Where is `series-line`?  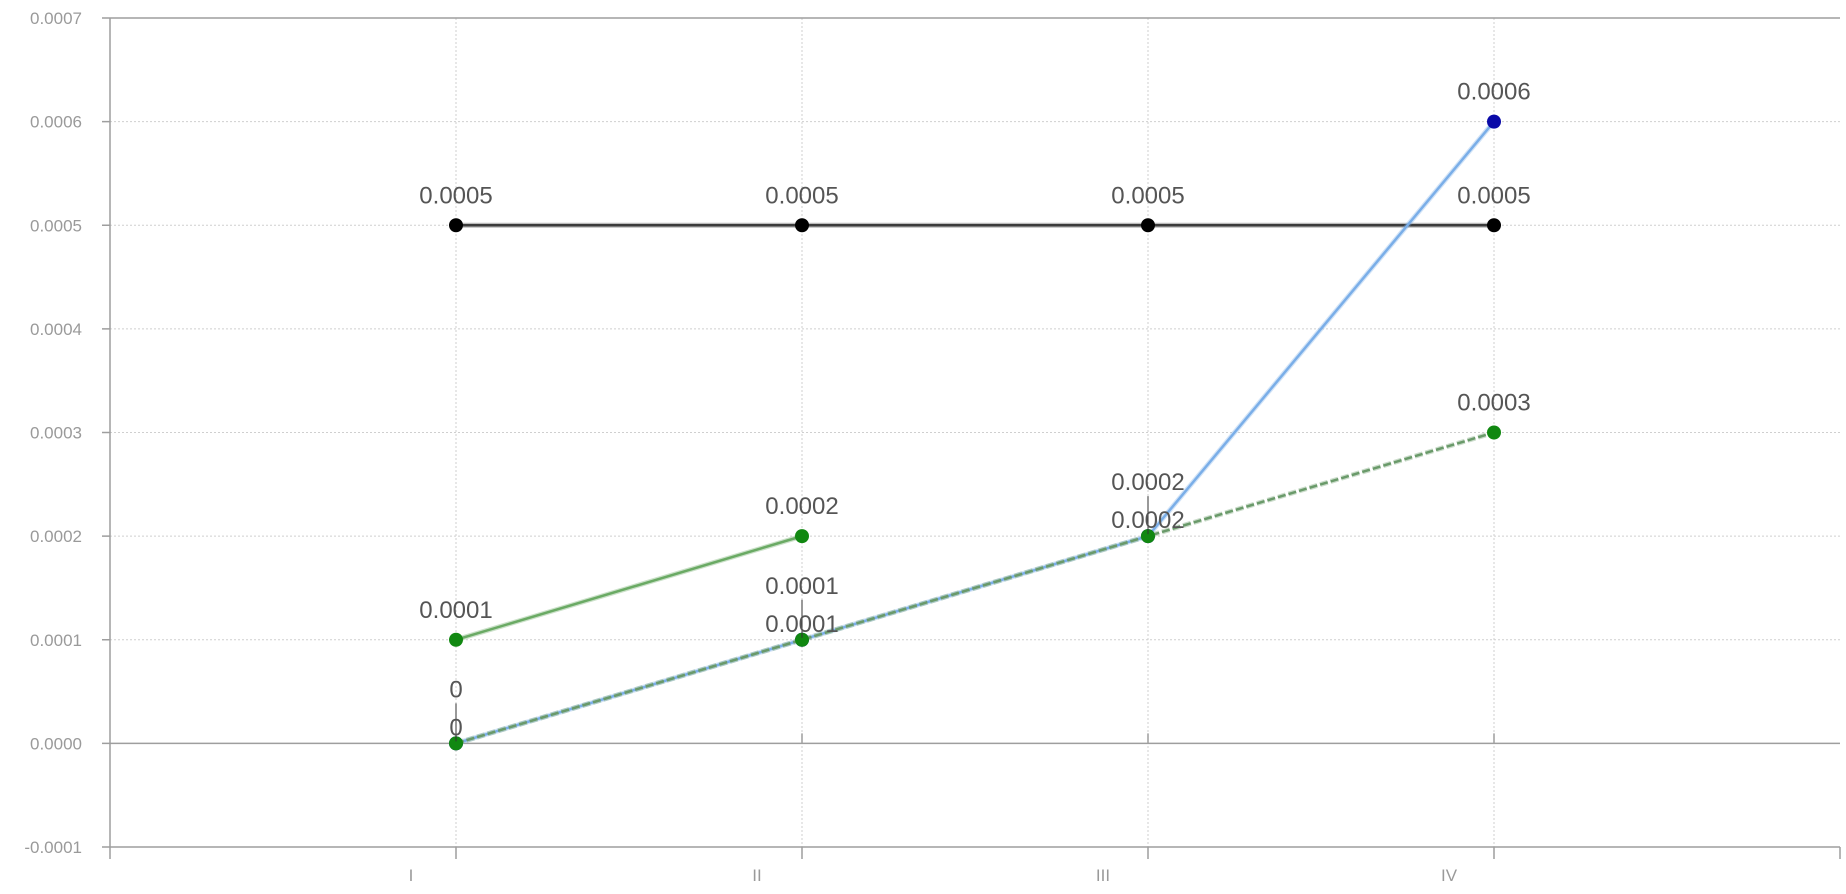 series-line is located at coordinates (629, 587).